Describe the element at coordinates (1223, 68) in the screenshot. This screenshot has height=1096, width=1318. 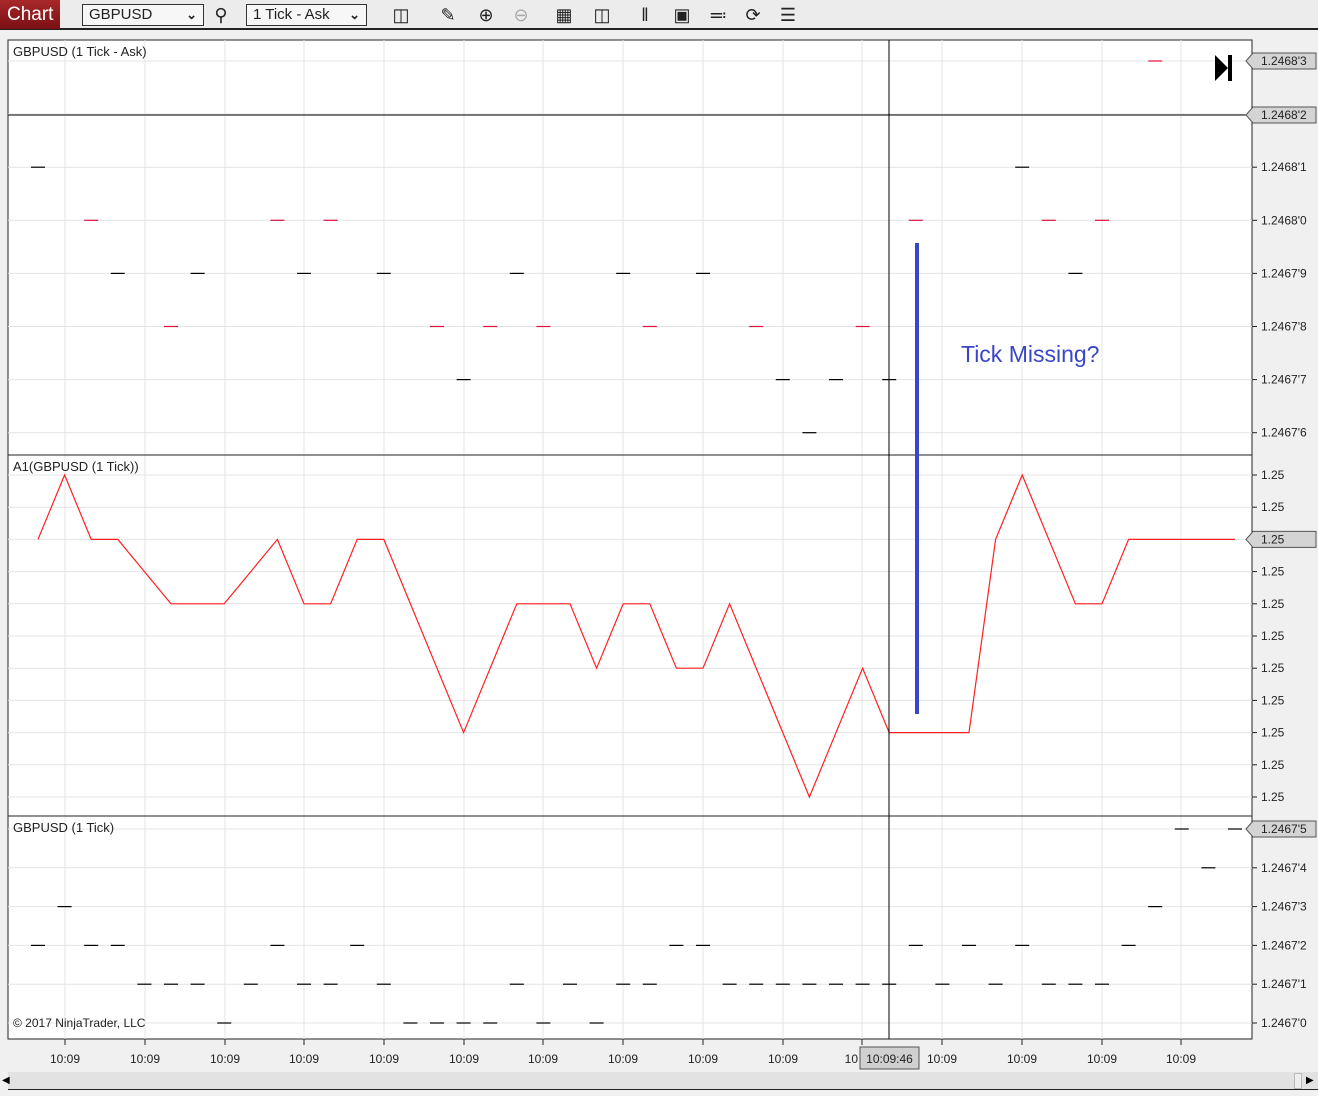
I see `scroll-to-end-icon` at that location.